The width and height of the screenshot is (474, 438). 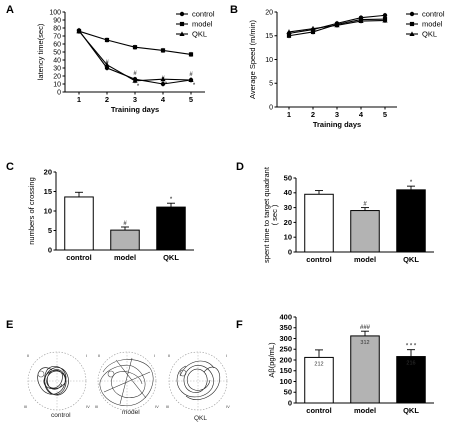 I want to click on b-y-tick-label: 5, so click(x=271, y=84).